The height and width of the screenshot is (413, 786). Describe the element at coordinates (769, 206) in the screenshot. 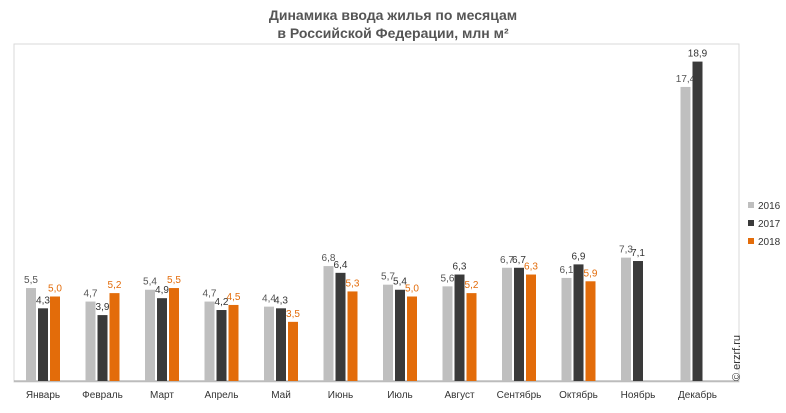

I see `legend-label-2016: 2016` at that location.